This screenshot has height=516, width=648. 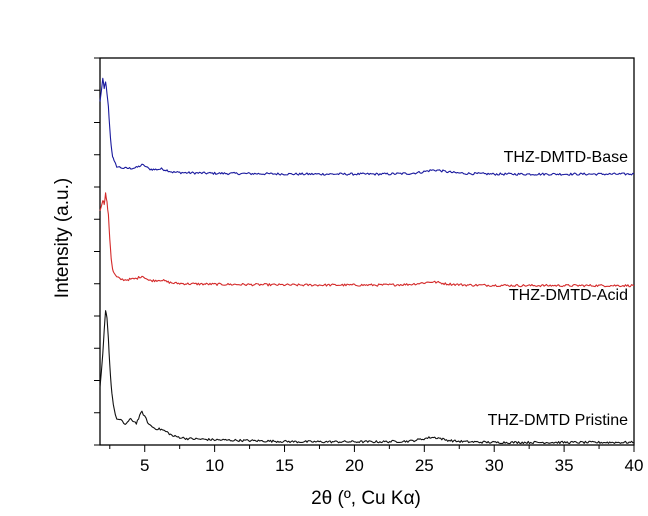 I want to click on x-tick-label-10: 10, so click(x=214, y=465).